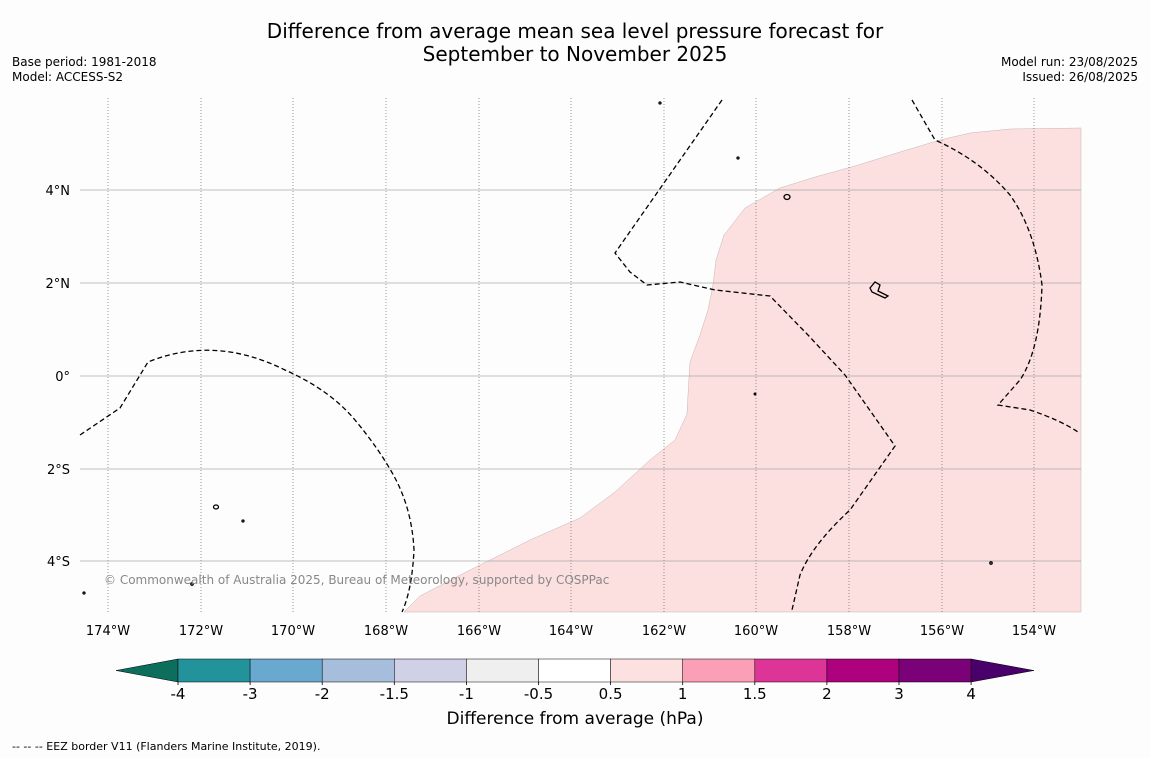 The height and width of the screenshot is (758, 1150). I want to click on model-run-text: Model run: 23/08/2025, so click(1069, 62).